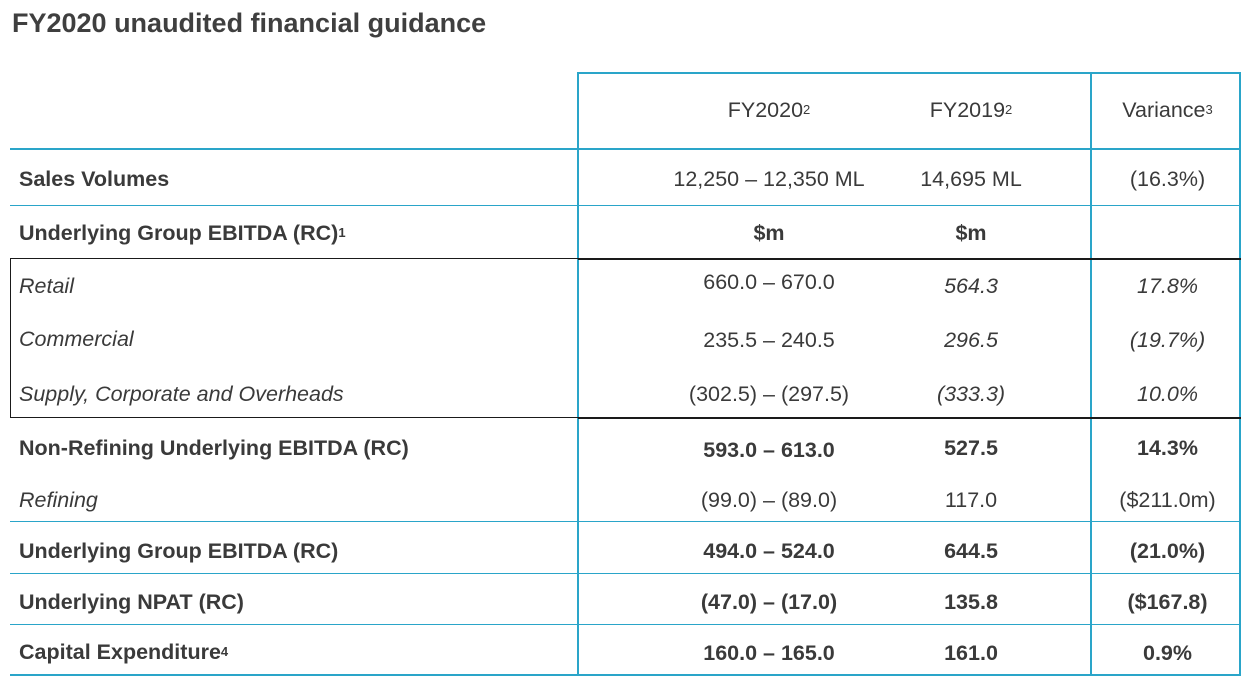 The width and height of the screenshot is (1250, 684). I want to click on row-retail-fy2019: 564.3, so click(971, 285).